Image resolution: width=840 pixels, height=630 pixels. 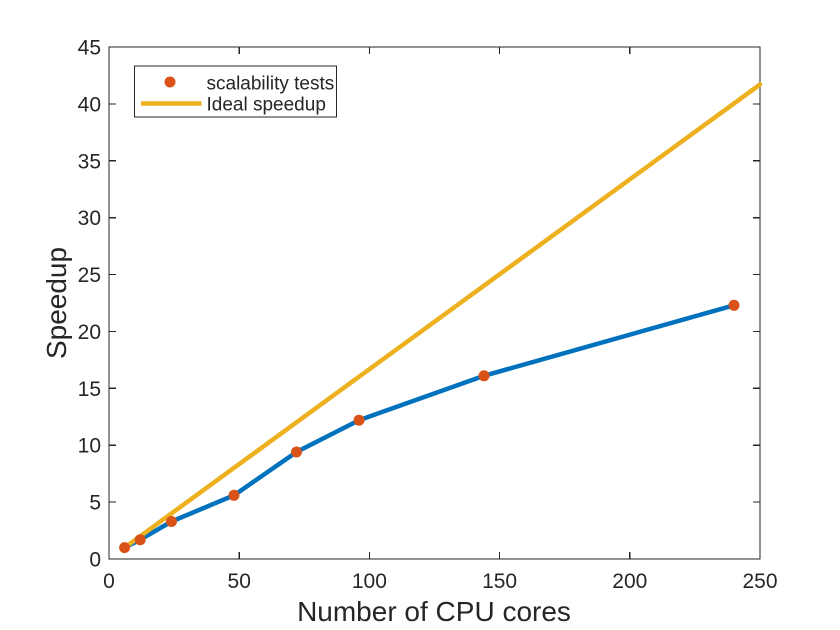 I want to click on y-axis-label: Speedup, so click(x=56, y=303).